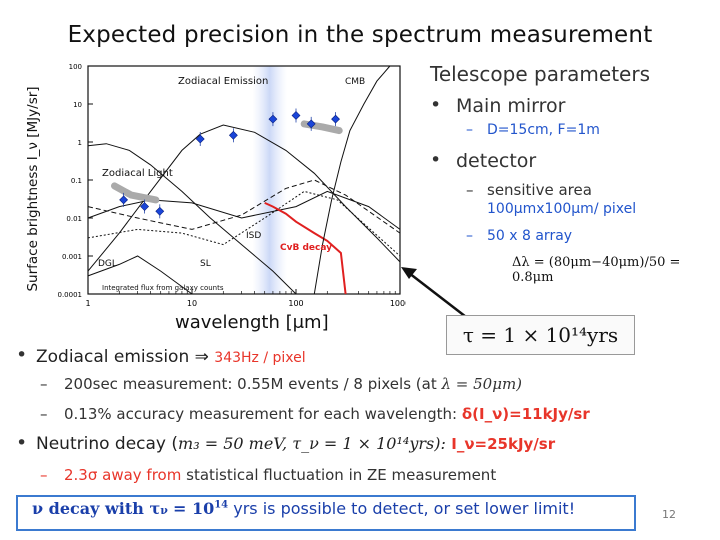 The image size is (720, 540). Describe the element at coordinates (140, 275) in the screenshot. I see `sl-curve` at that location.